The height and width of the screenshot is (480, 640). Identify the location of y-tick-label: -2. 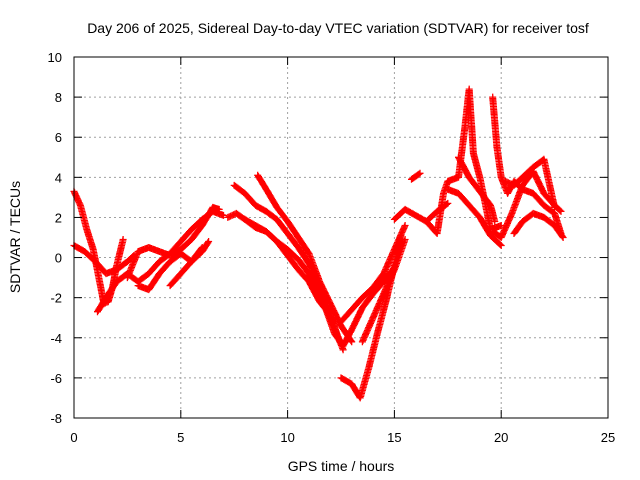
(56, 298).